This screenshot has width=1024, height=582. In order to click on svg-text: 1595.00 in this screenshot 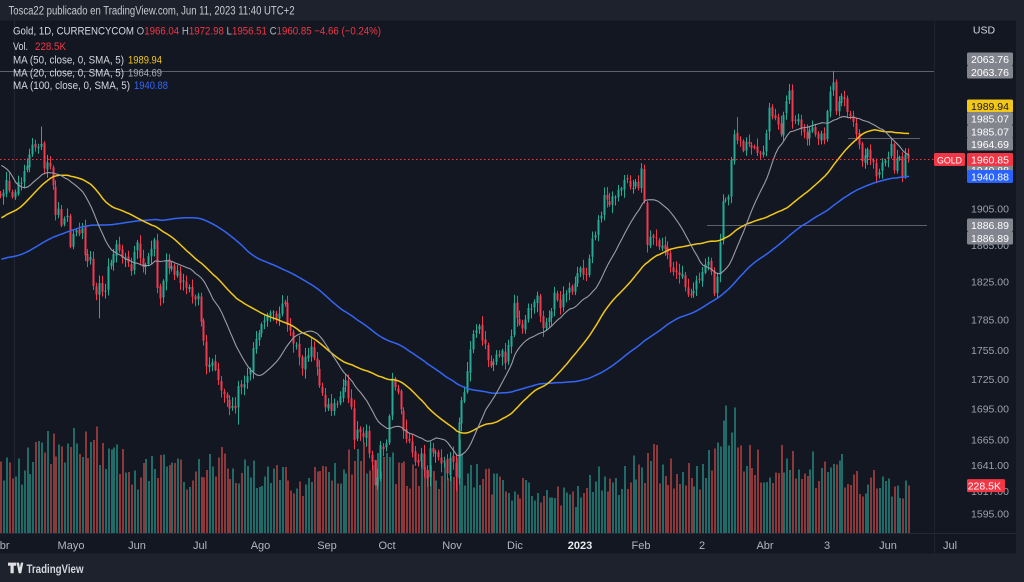, I will do `click(990, 514)`.